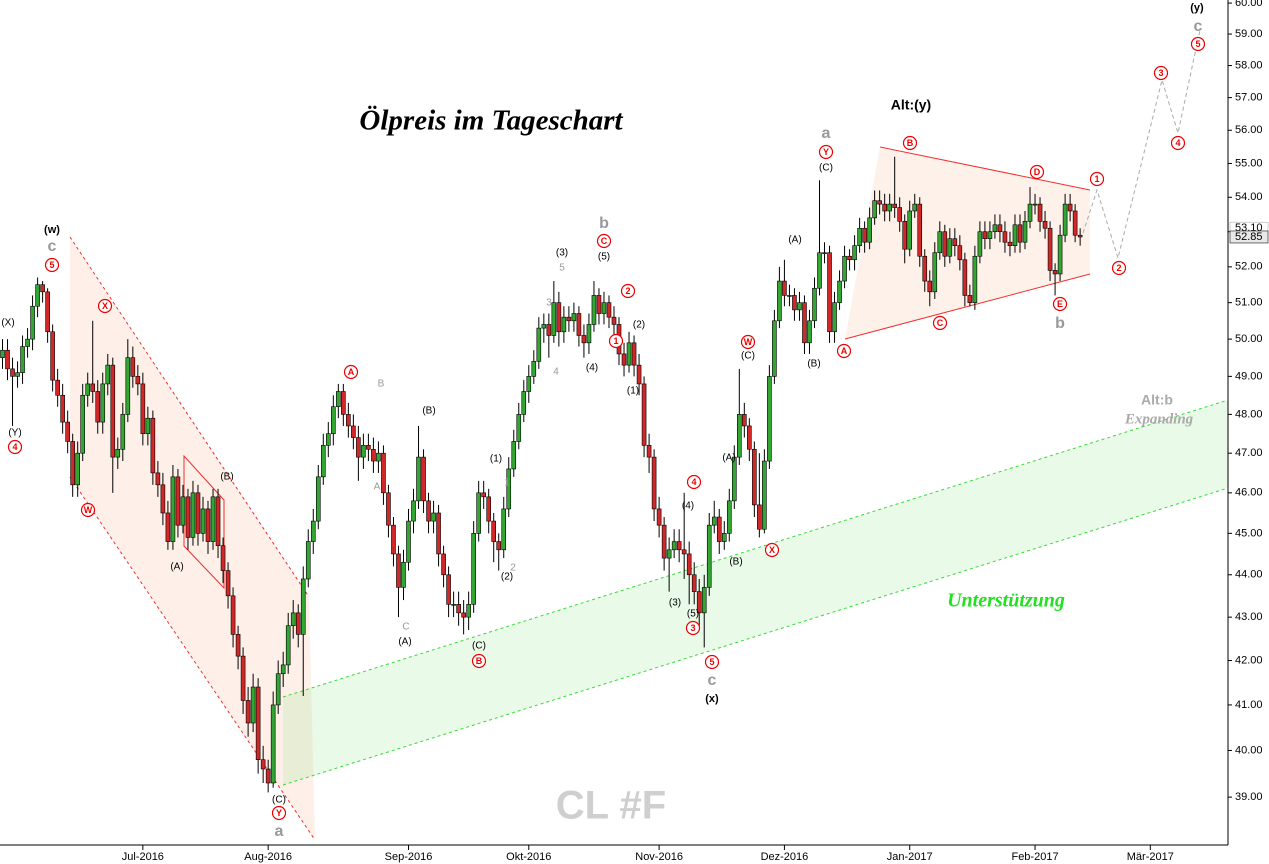 This screenshot has width=1269, height=864. Describe the element at coordinates (1249, 65) in the screenshot. I see `y-tick-label: 58.00` at that location.